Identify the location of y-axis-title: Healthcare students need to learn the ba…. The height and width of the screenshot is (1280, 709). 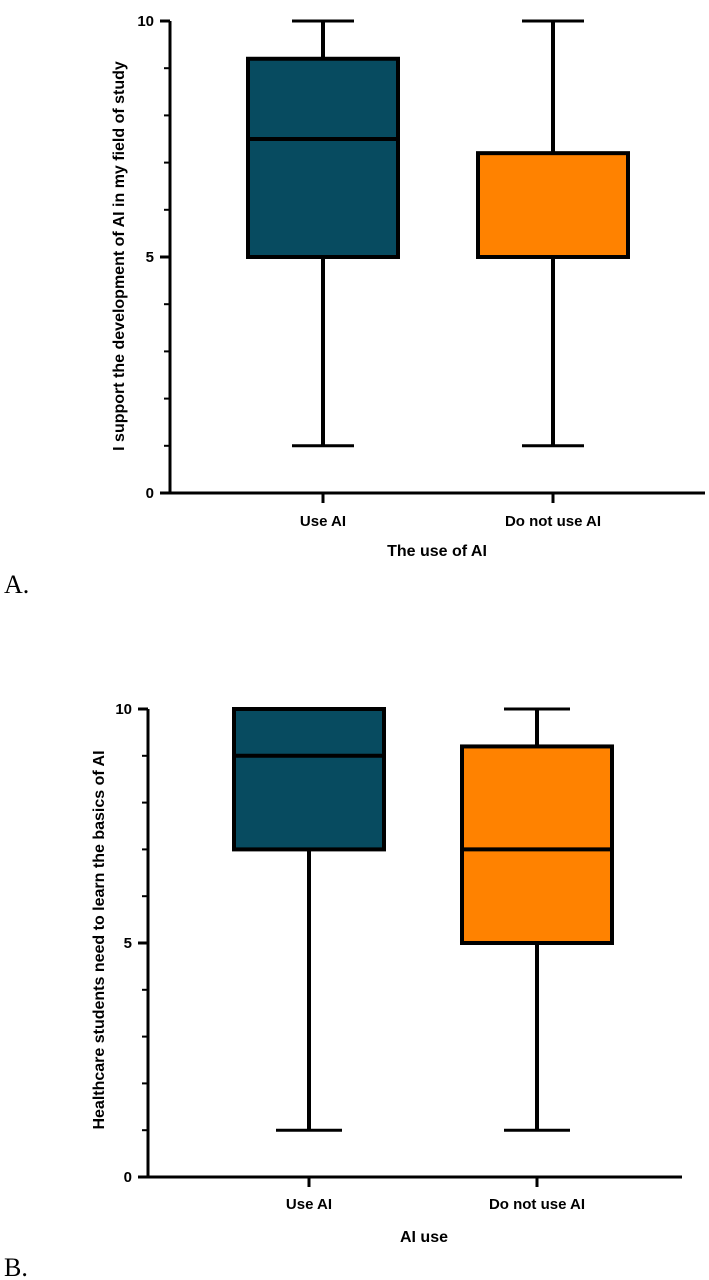
(99, 939).